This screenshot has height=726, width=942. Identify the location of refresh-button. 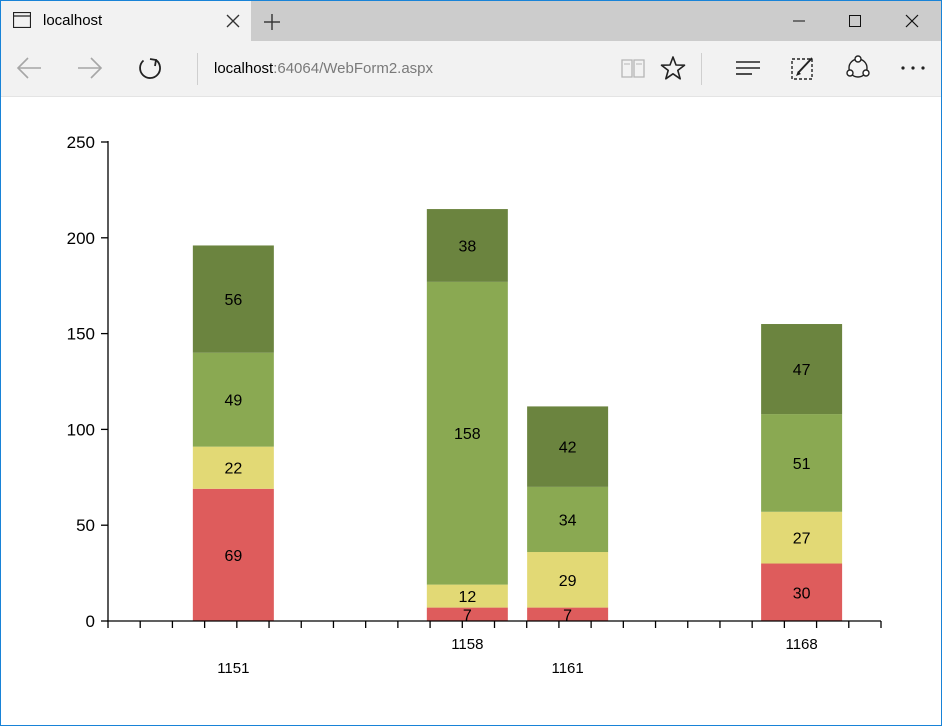
(150, 68).